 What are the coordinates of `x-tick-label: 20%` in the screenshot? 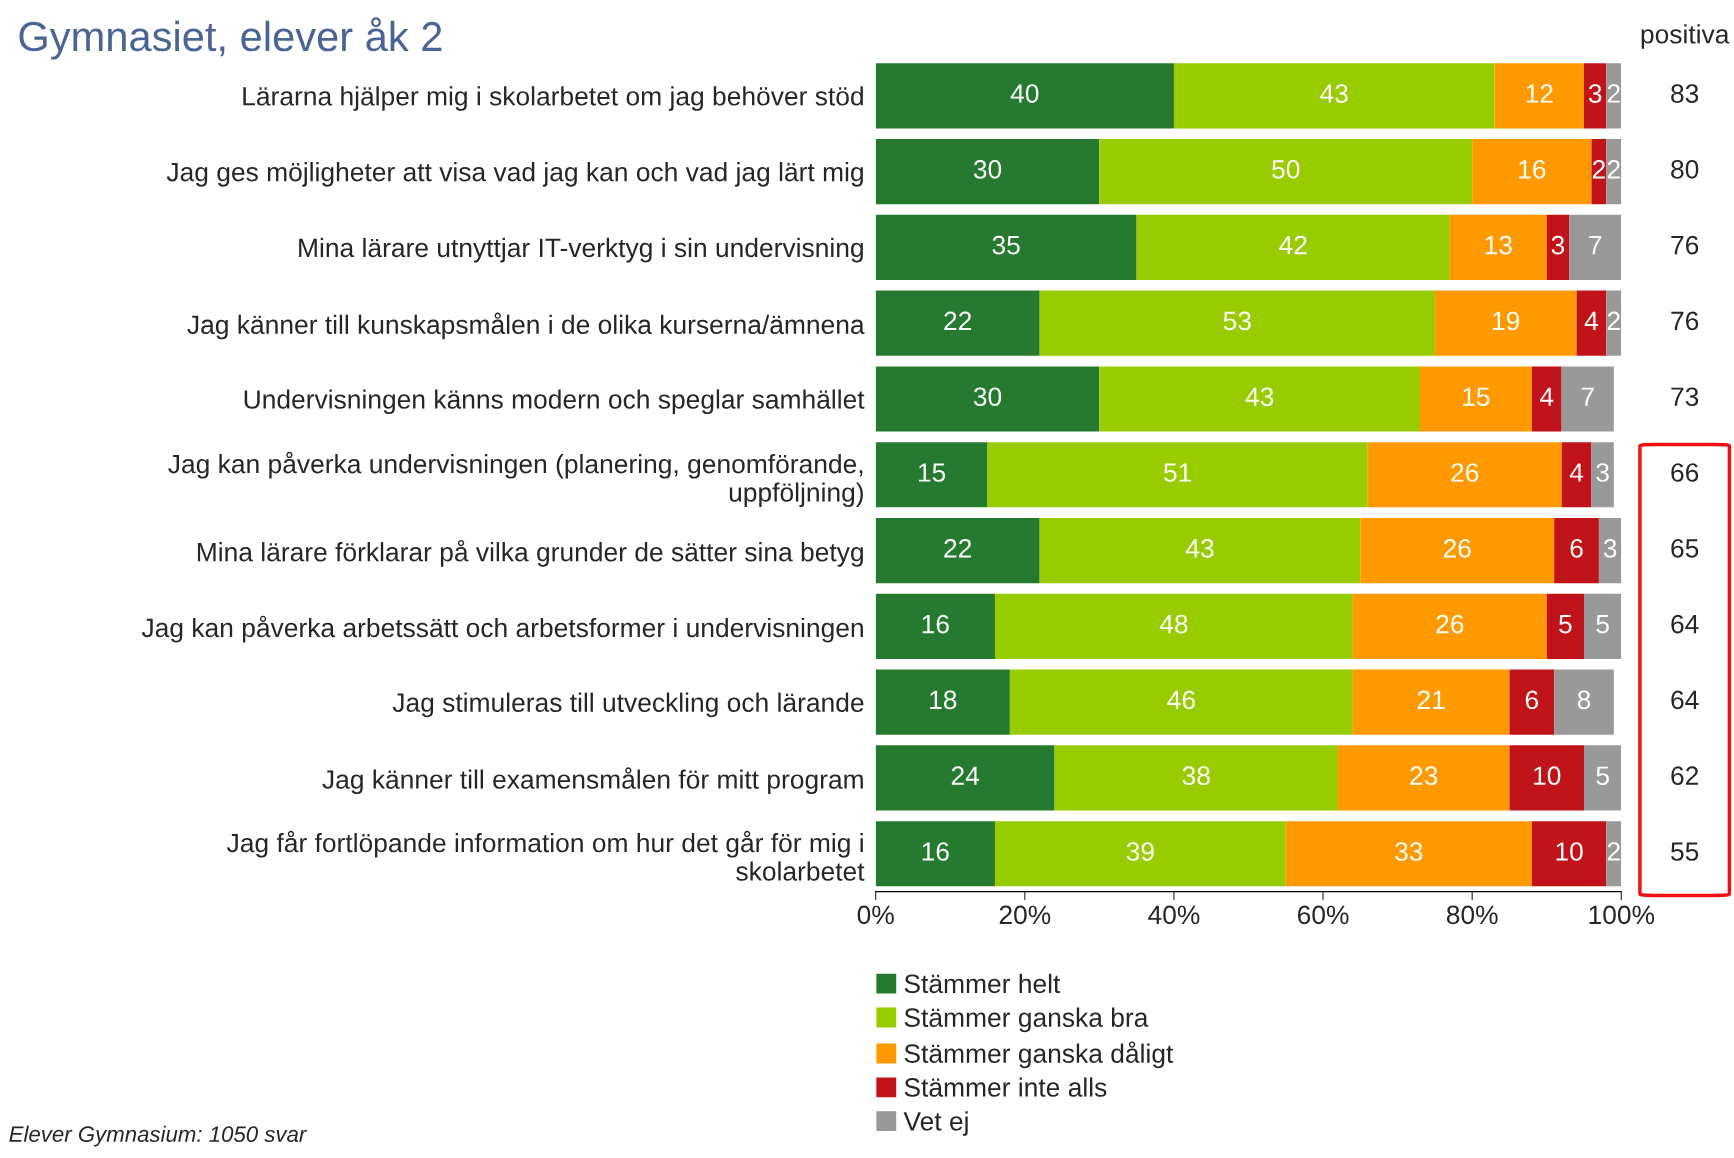 It's located at (1025, 915).